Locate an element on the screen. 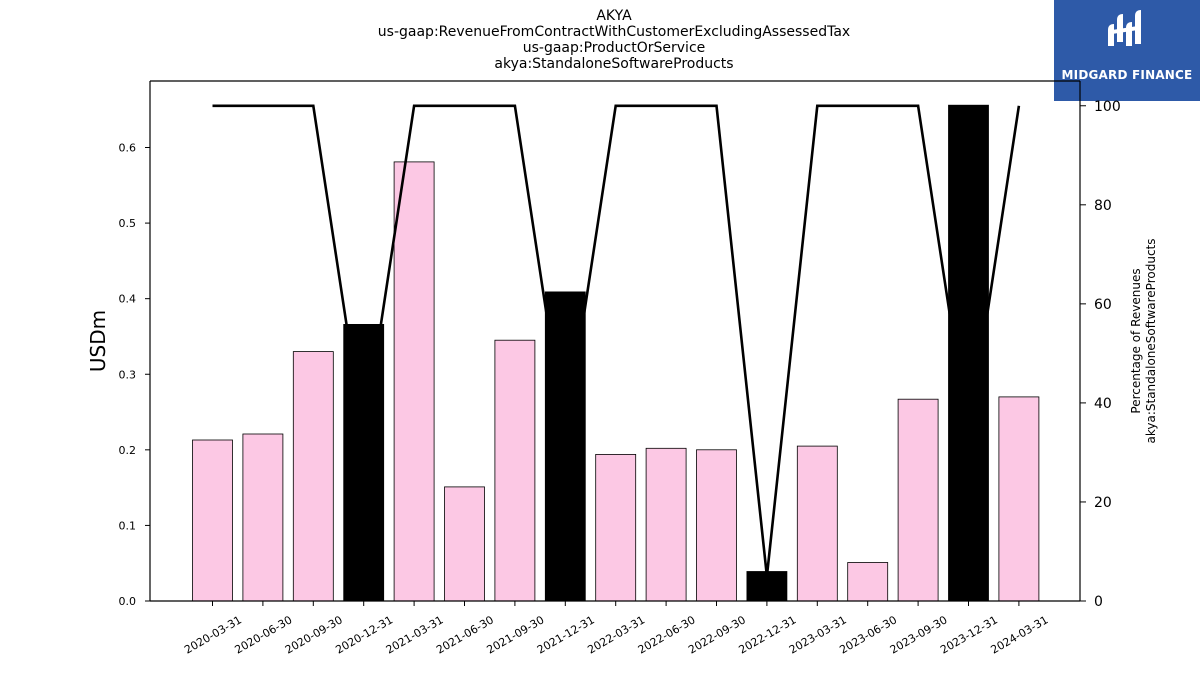 The width and height of the screenshot is (1200, 675). left-ticks-group: 0.0 0.1 0.2 0.3 0.4 0.5 0.6 is located at coordinates (134, 375).